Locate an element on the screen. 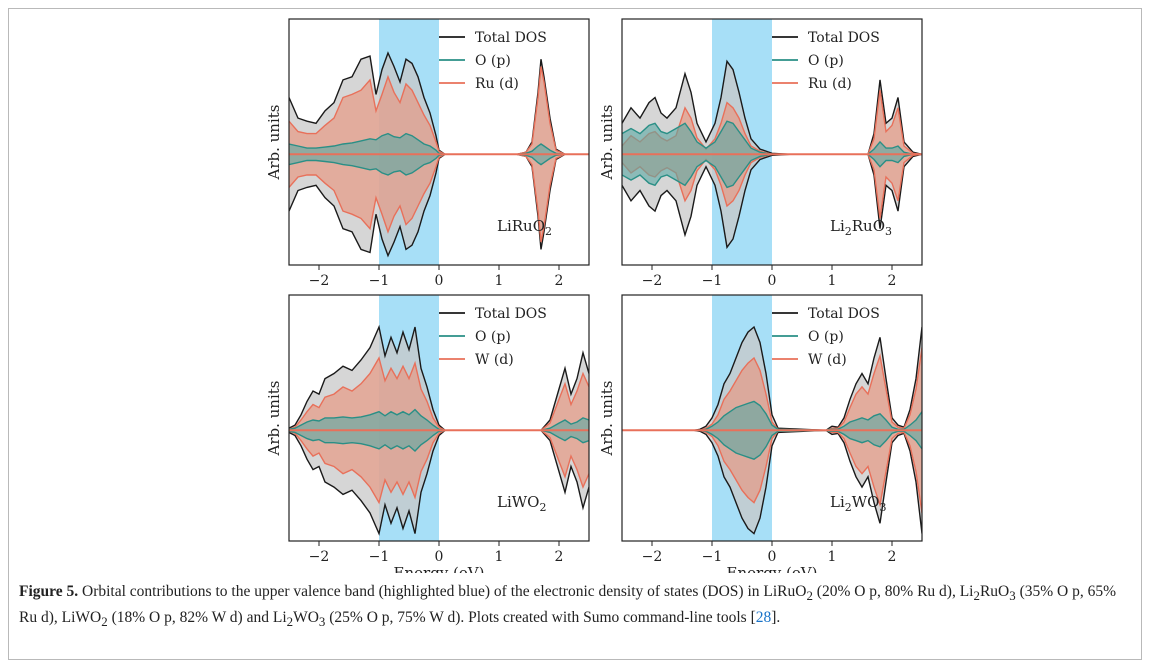  material-label-part: RuO is located at coordinates (868, 226).